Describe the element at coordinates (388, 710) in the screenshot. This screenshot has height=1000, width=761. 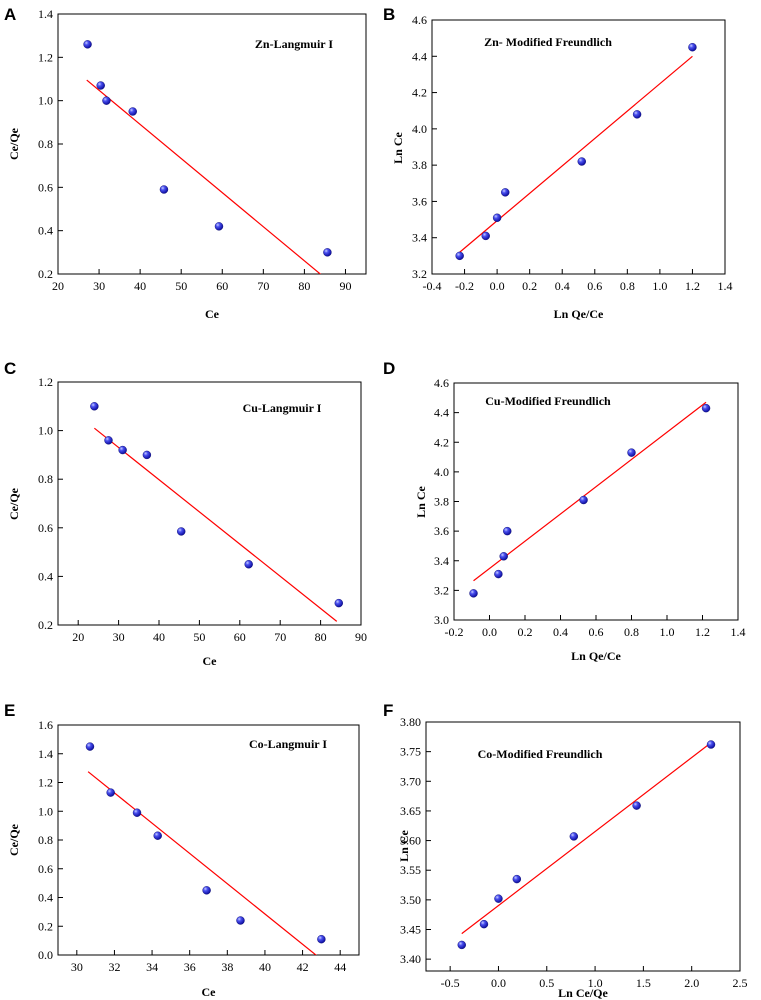
I see `panel-letter: F` at that location.